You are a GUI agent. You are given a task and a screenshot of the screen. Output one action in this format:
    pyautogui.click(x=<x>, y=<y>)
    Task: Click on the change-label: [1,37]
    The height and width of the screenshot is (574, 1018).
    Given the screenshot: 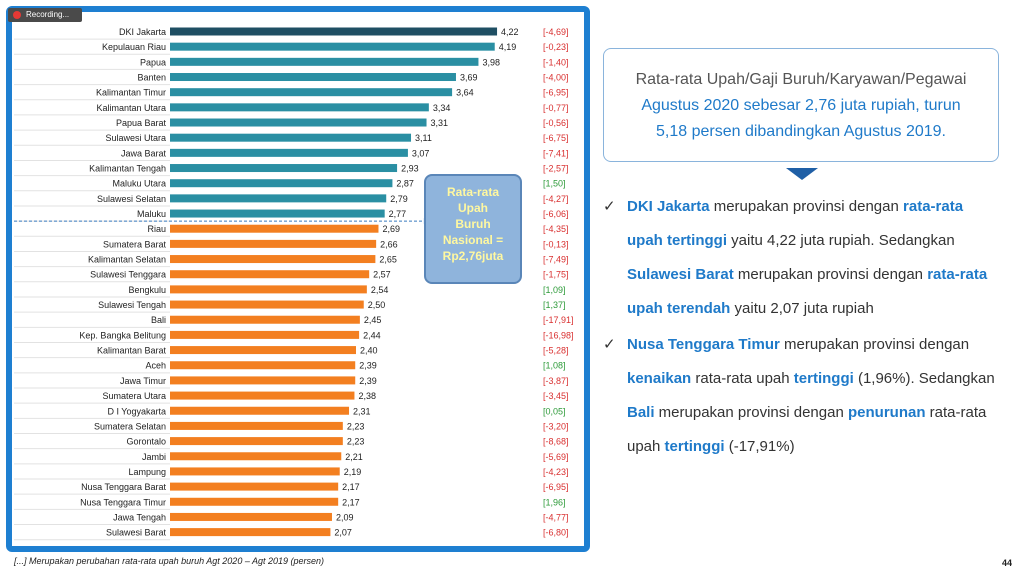 What is the action you would take?
    pyautogui.click(x=554, y=305)
    